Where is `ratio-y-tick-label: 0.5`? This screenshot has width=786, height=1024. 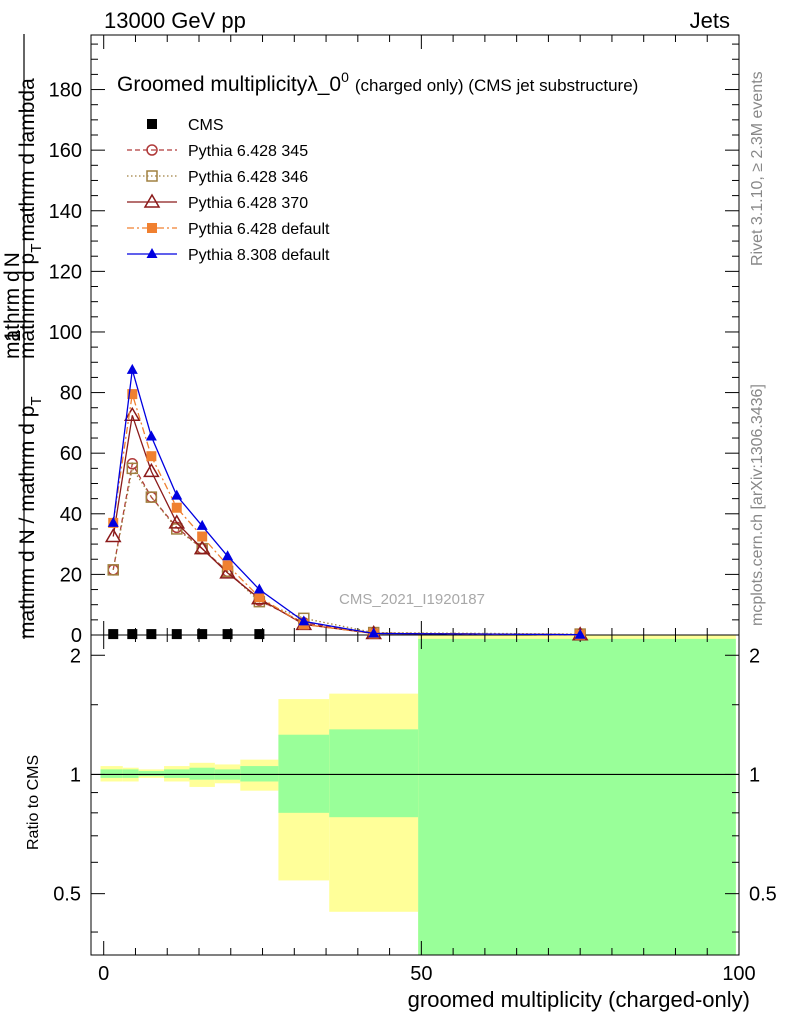 ratio-y-tick-label: 0.5 is located at coordinates (67, 895).